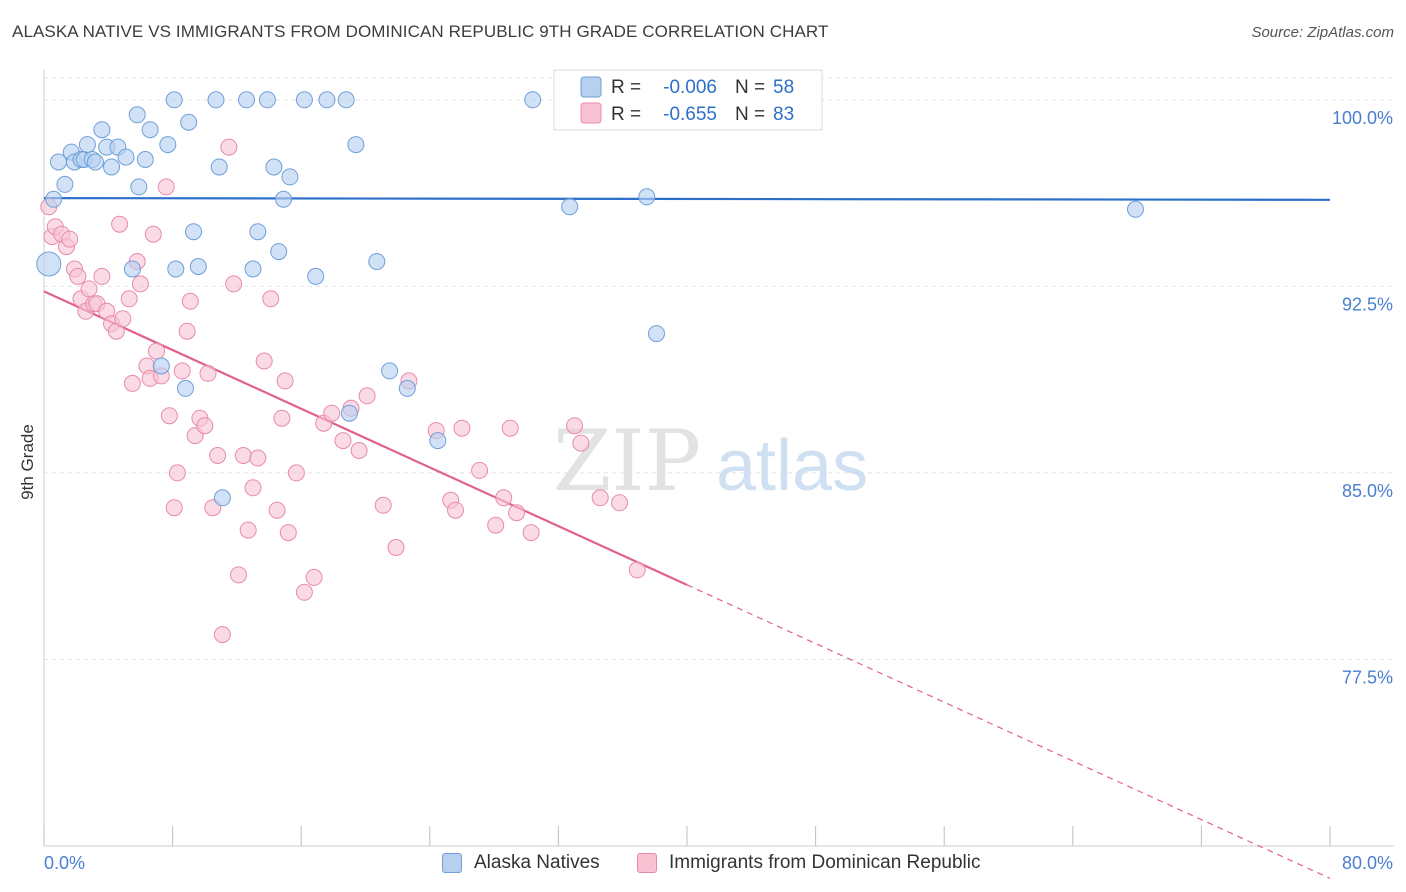 Image resolution: width=1406 pixels, height=892 pixels. Describe the element at coordinates (783, 87) in the screenshot. I see `stats-legend-n-value: 58` at that location.